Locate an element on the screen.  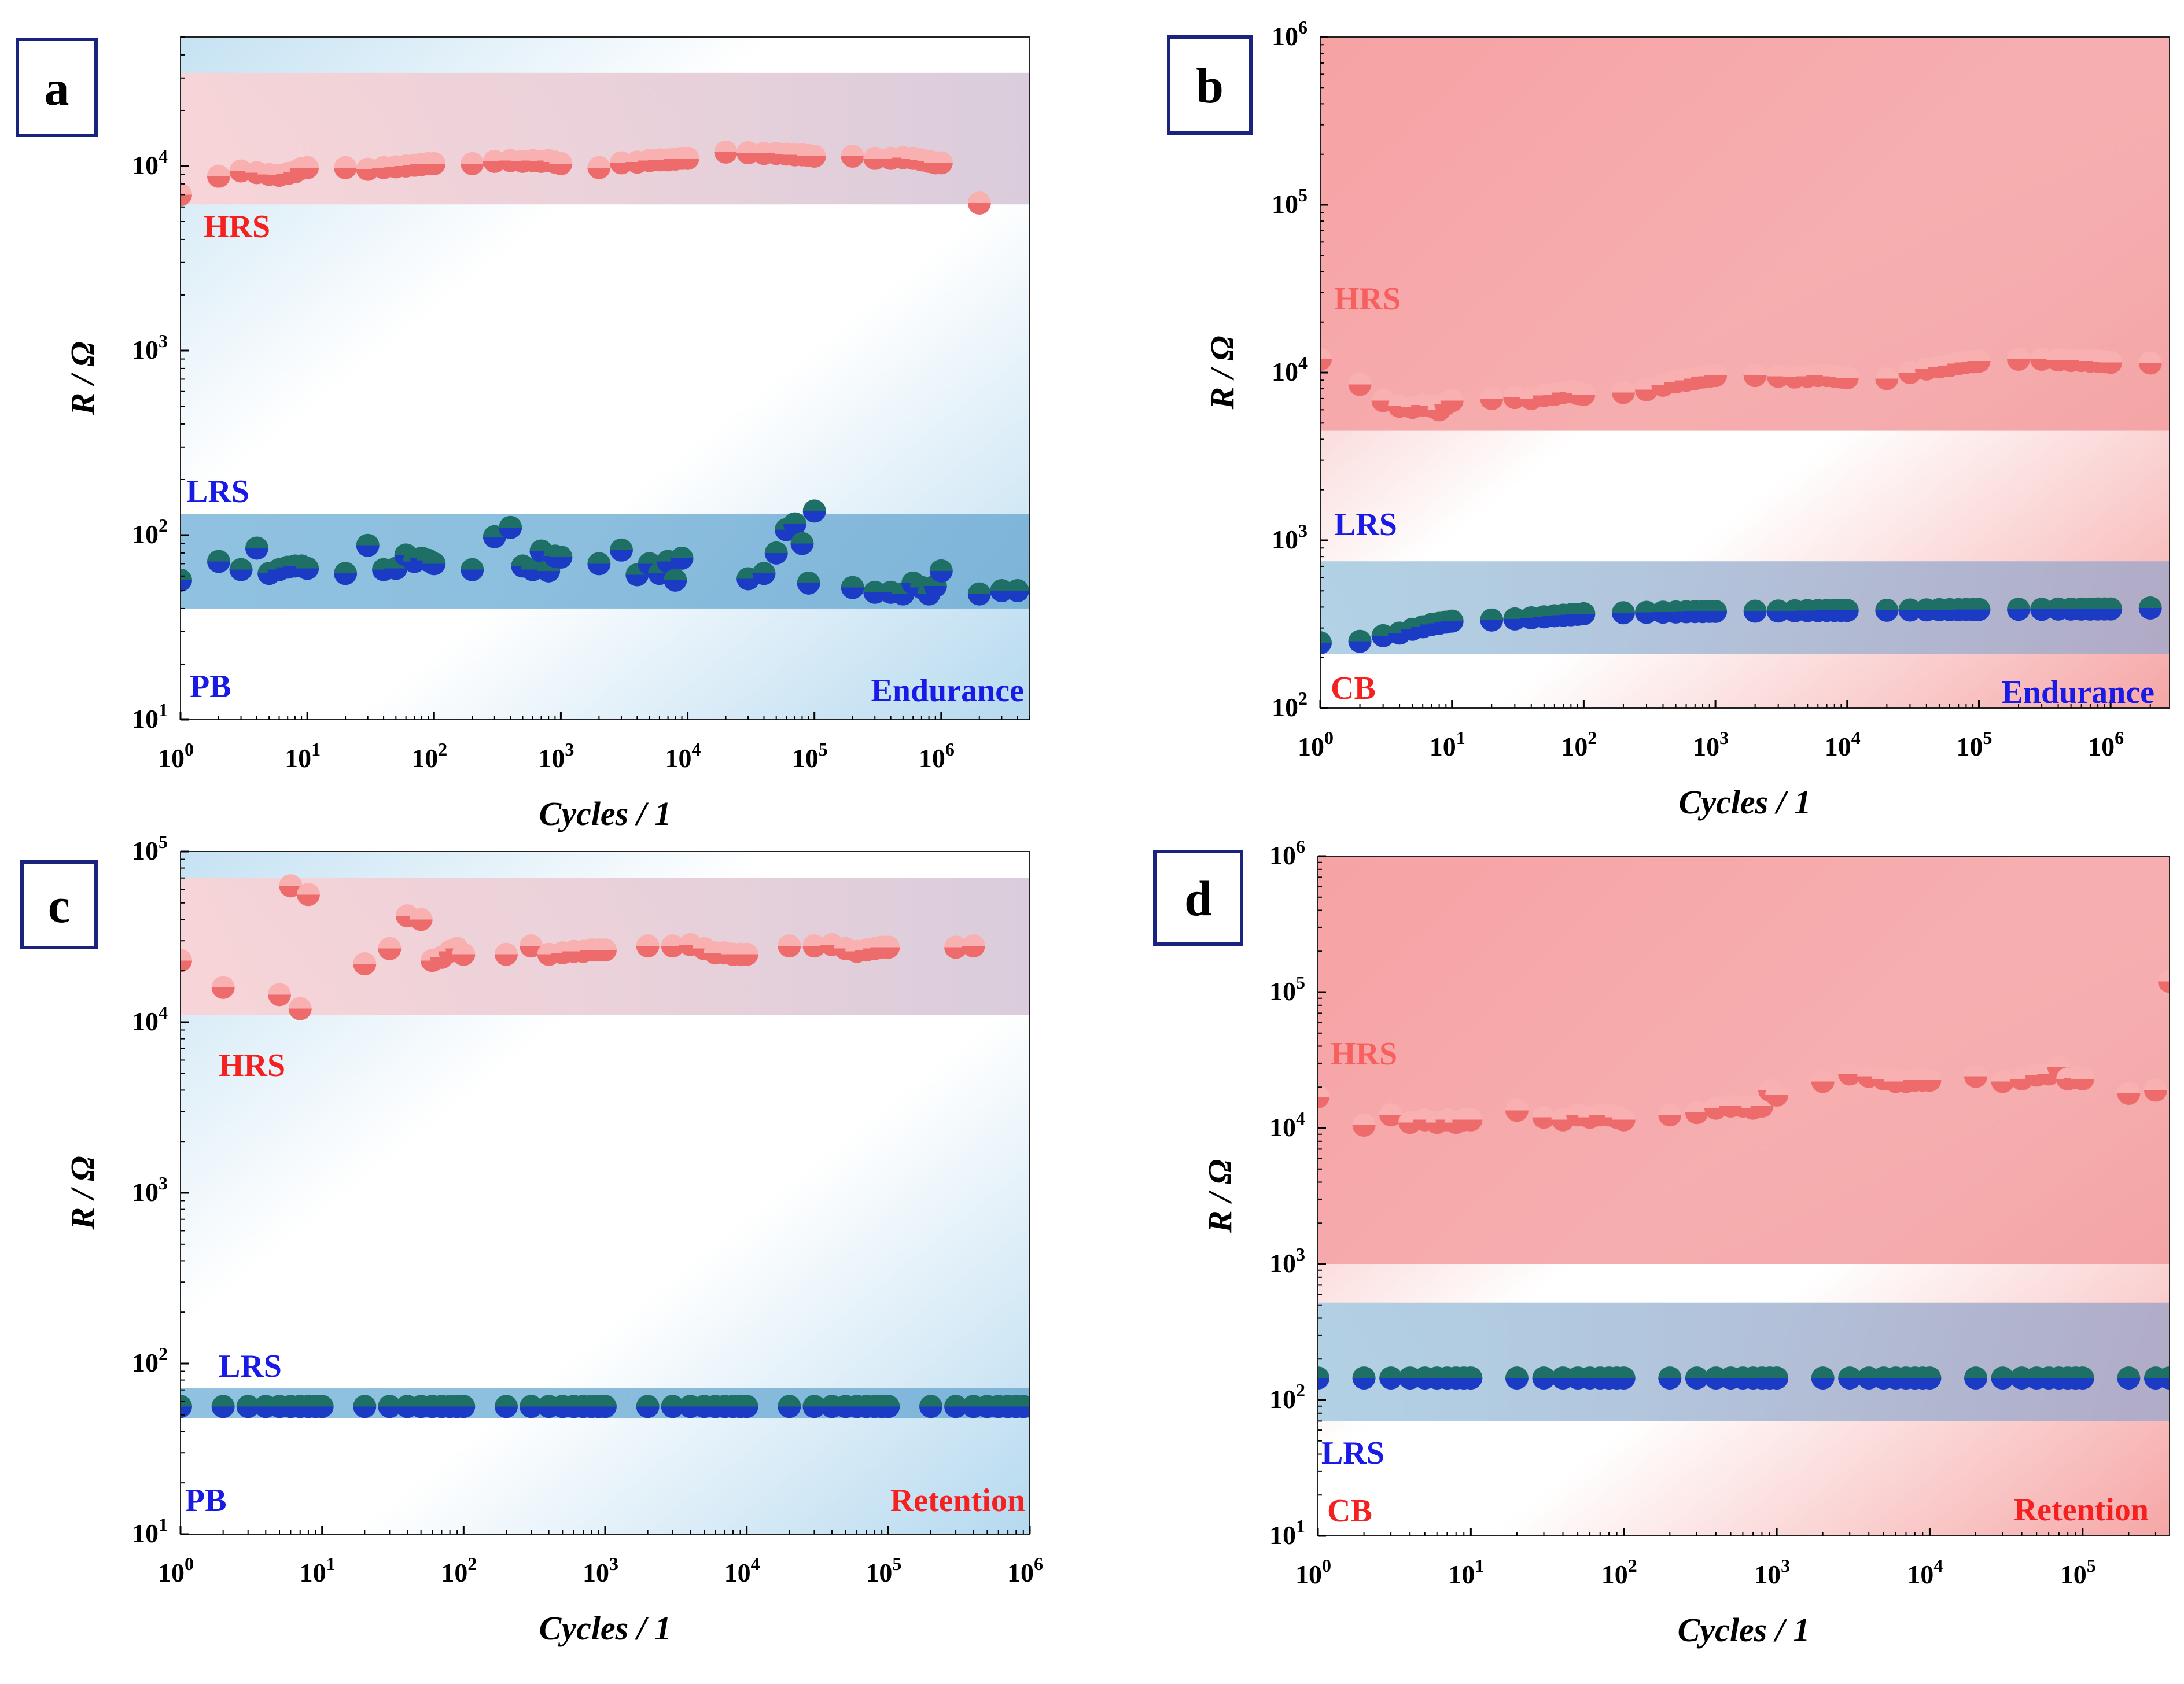
annotation-mode: Endurance is located at coordinates (948, 691).